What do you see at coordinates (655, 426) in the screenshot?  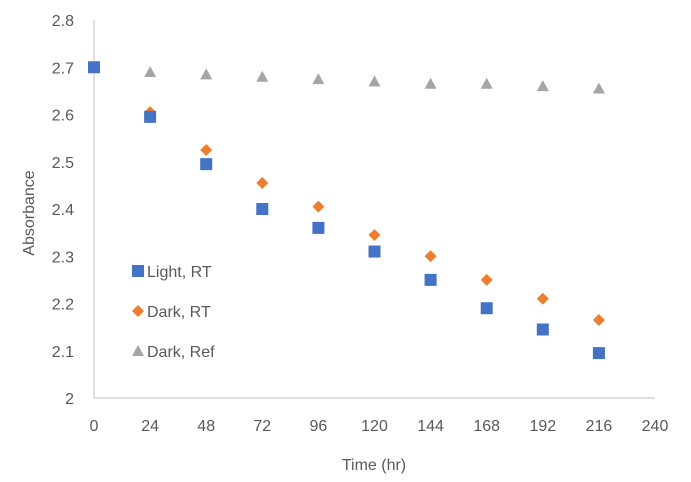 I see `x-tick-label: 240` at bounding box center [655, 426].